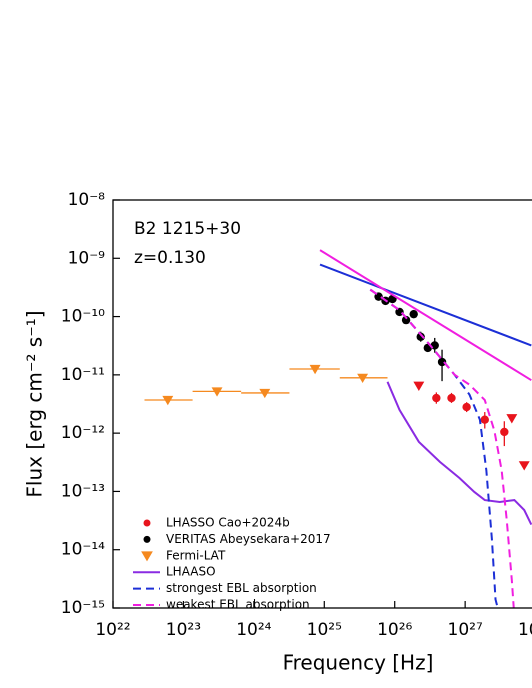  Describe the element at coordinates (465, 630) in the screenshot. I see `x-tick-label: 10²⁷` at that location.